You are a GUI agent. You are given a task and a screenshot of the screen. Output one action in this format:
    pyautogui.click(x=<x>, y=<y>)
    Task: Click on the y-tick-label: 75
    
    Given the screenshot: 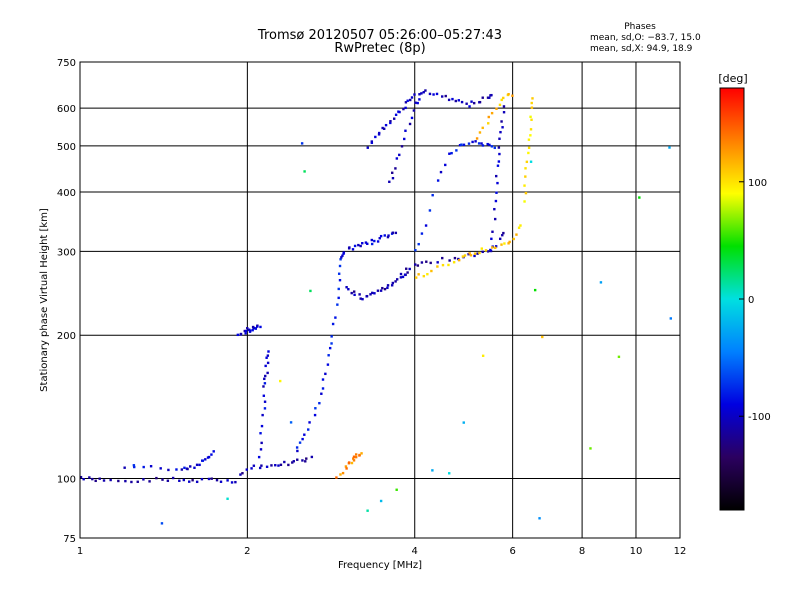 What is the action you would take?
    pyautogui.click(x=69, y=539)
    